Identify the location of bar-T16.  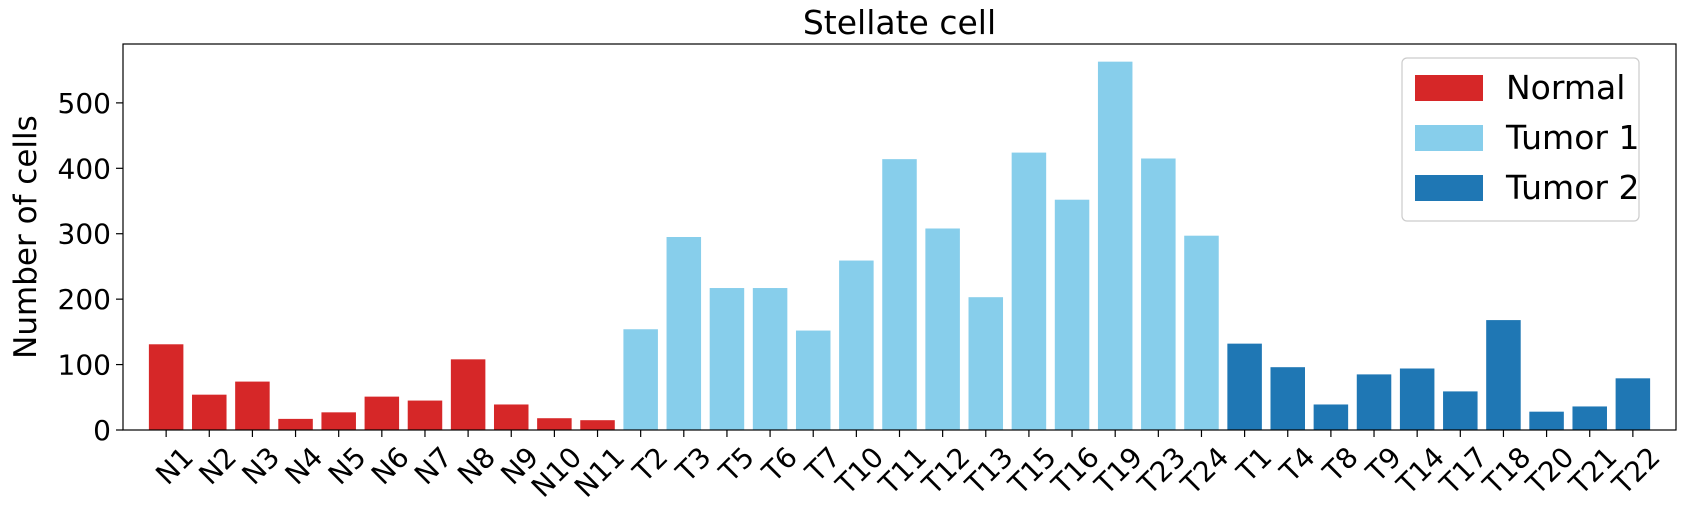
(1072, 314).